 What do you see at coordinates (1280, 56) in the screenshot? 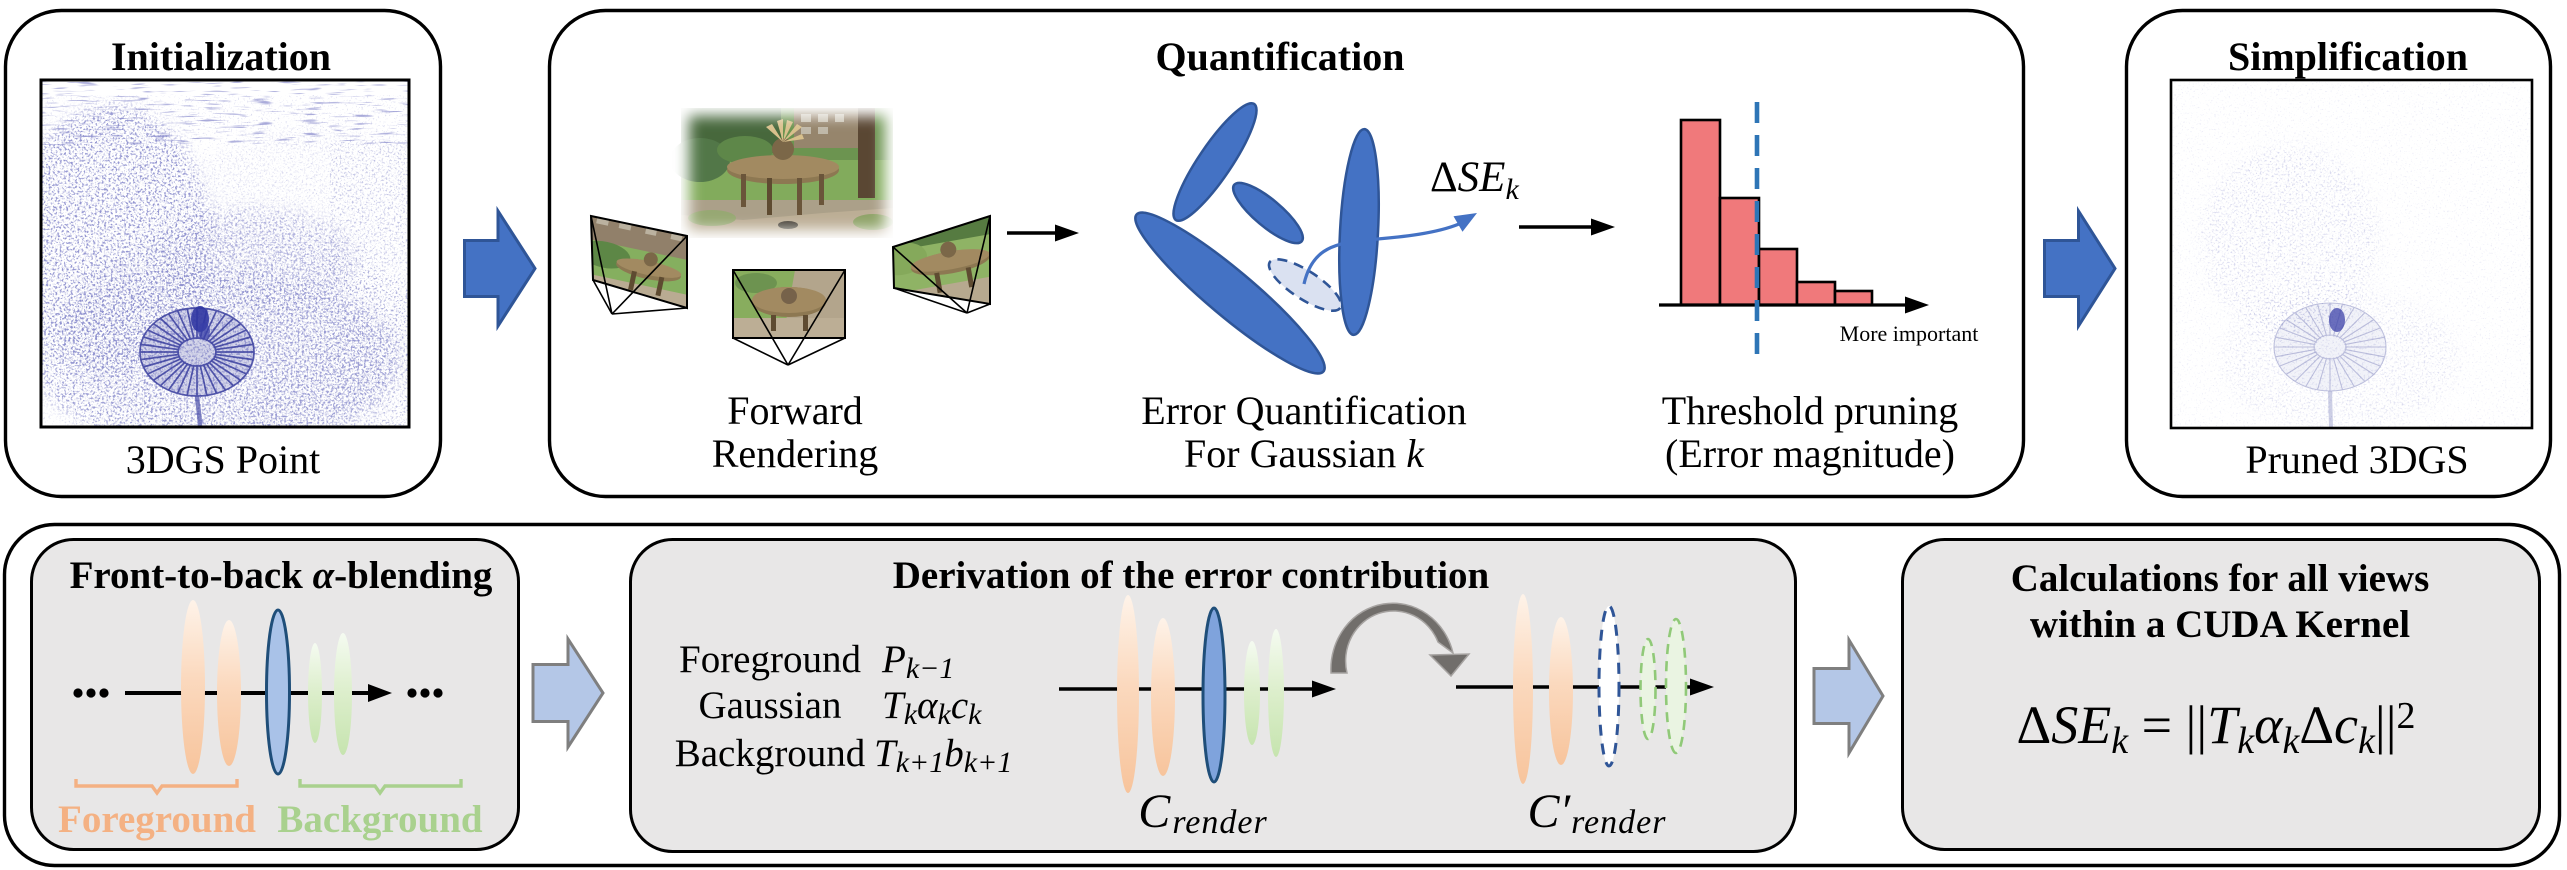
I see `svg-text: Quantification` at bounding box center [1280, 56].